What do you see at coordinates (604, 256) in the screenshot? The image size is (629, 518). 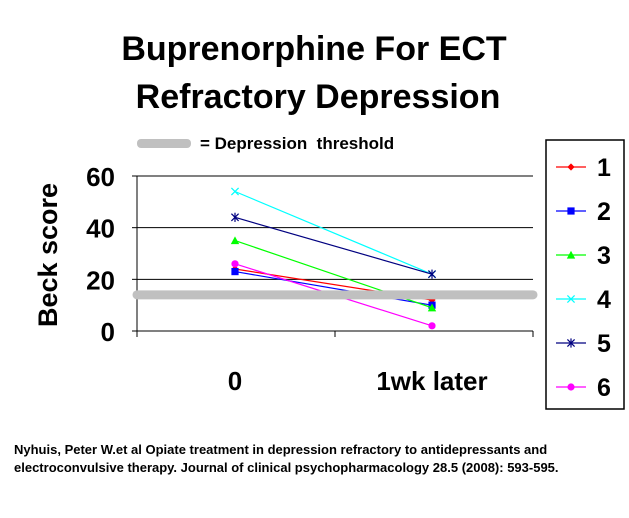 I see `legend-label-3: 3` at bounding box center [604, 256].